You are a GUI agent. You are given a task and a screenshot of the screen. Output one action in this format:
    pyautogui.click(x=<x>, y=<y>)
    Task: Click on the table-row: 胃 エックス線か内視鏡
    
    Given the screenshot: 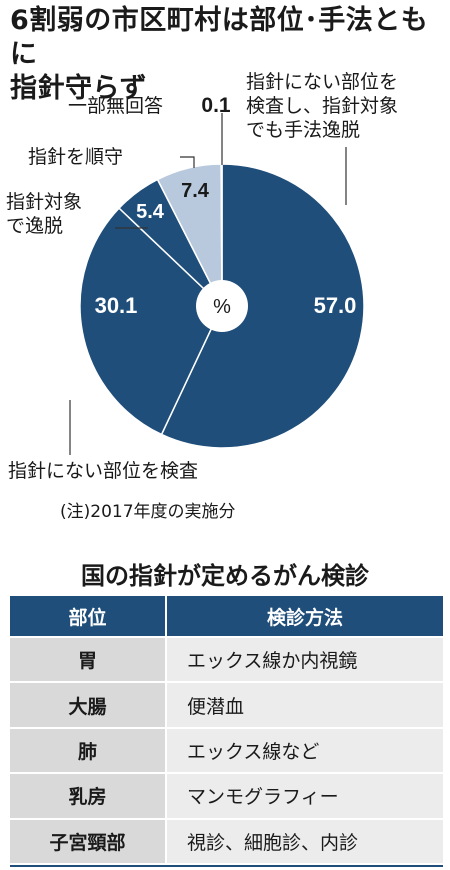 What is the action you would take?
    pyautogui.click(x=226, y=659)
    